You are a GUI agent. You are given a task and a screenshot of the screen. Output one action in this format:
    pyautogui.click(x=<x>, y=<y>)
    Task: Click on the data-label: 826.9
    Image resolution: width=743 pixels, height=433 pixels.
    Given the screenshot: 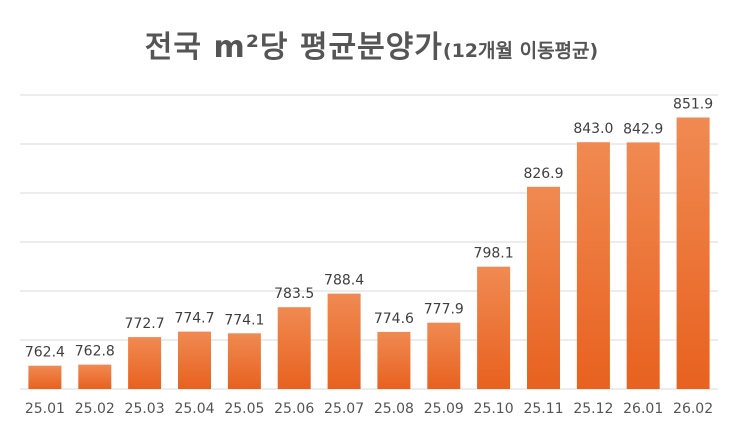 What is the action you would take?
    pyautogui.click(x=543, y=174)
    